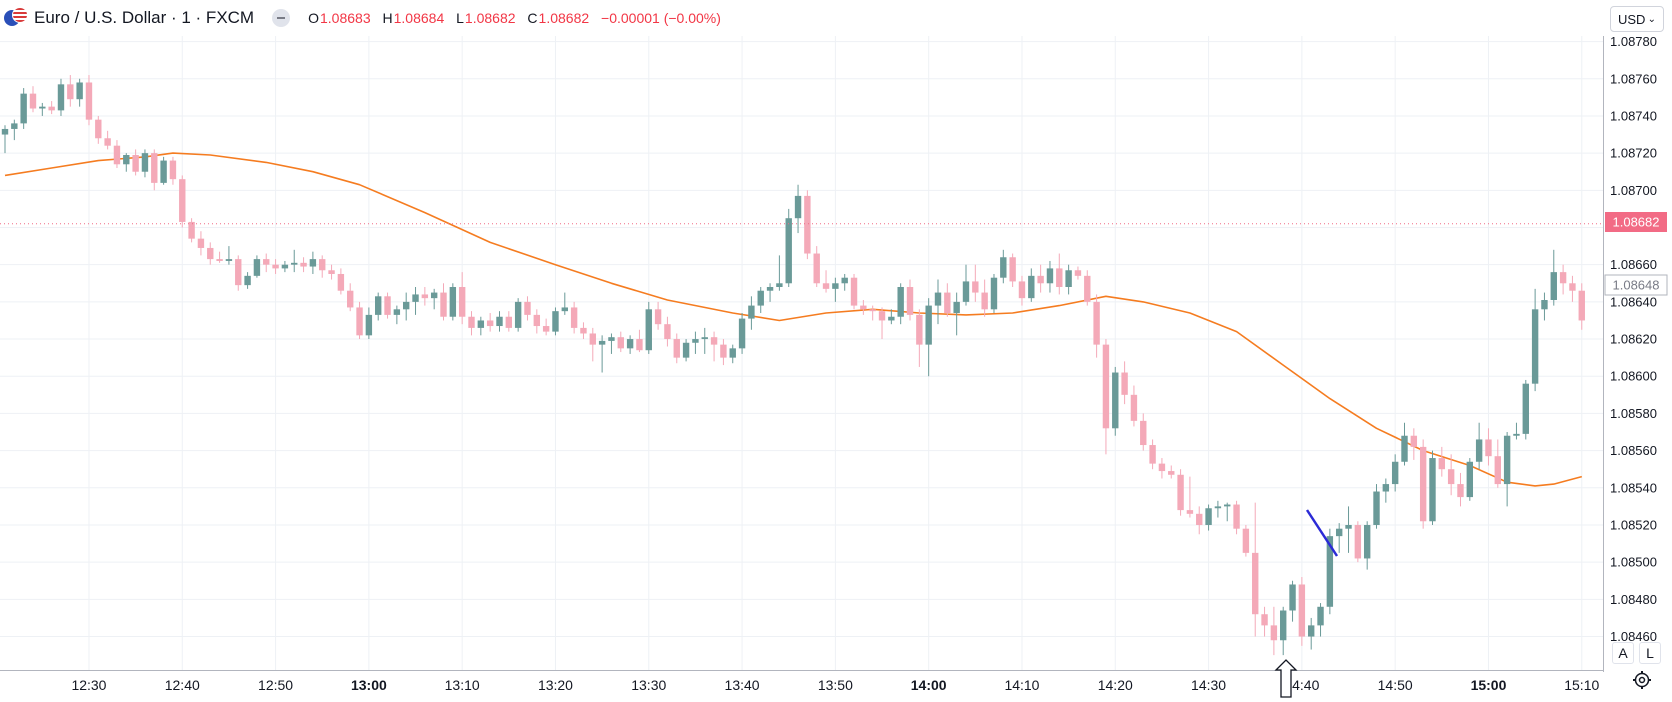 This screenshot has height=702, width=1672. I want to click on price-tick-label: 1.08660, so click(1633, 264).